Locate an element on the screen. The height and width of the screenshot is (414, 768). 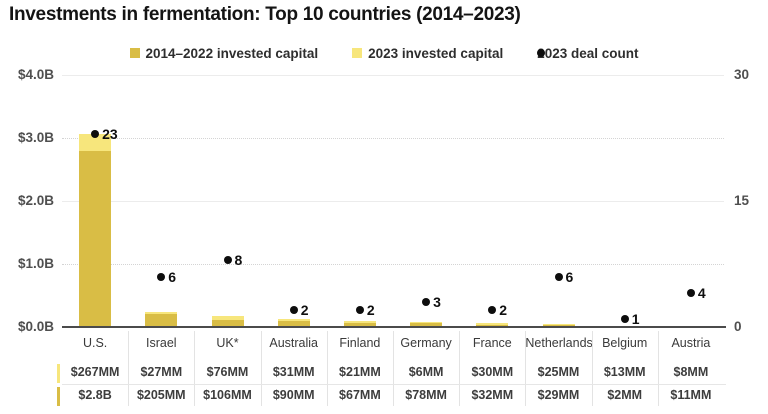
left-axis-tick-label: $1.0B is located at coordinates (35, 263).